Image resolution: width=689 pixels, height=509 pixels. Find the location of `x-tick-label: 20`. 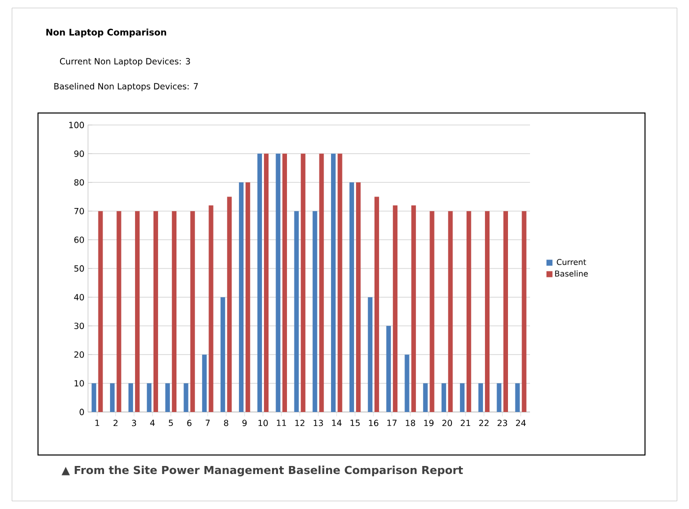

x-tick-label: 20 is located at coordinates (447, 423).